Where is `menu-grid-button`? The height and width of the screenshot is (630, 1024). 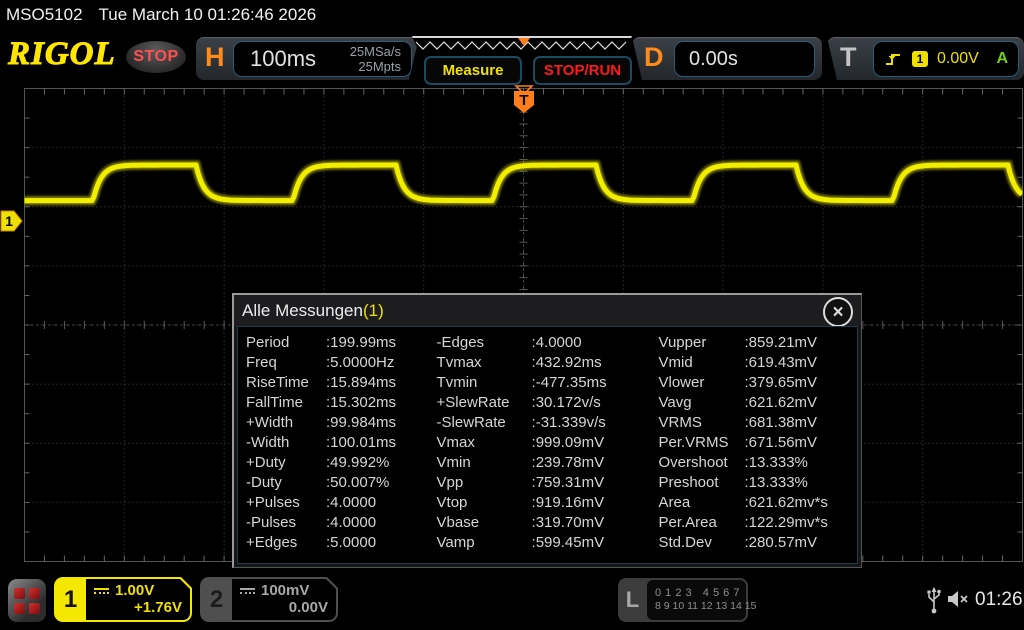 menu-grid-button is located at coordinates (27, 600).